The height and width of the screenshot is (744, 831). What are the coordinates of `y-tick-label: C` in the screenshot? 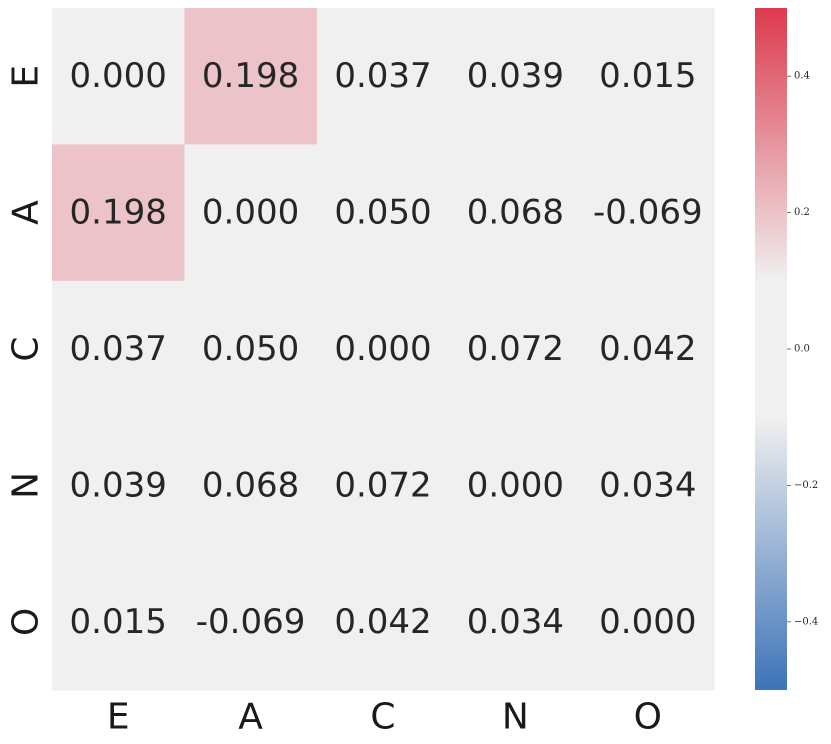 It's located at (26, 348).